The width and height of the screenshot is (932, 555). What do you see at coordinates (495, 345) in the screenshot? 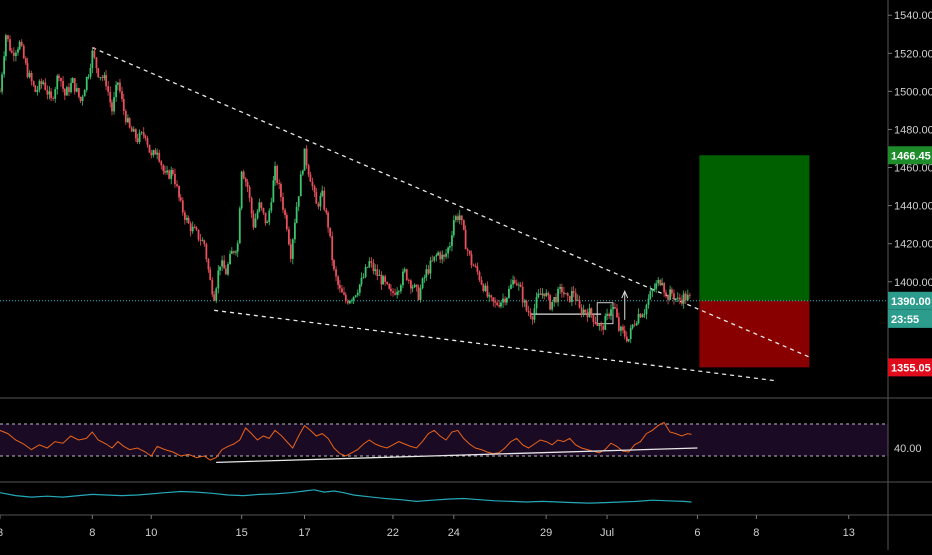
I see `trendline` at bounding box center [495, 345].